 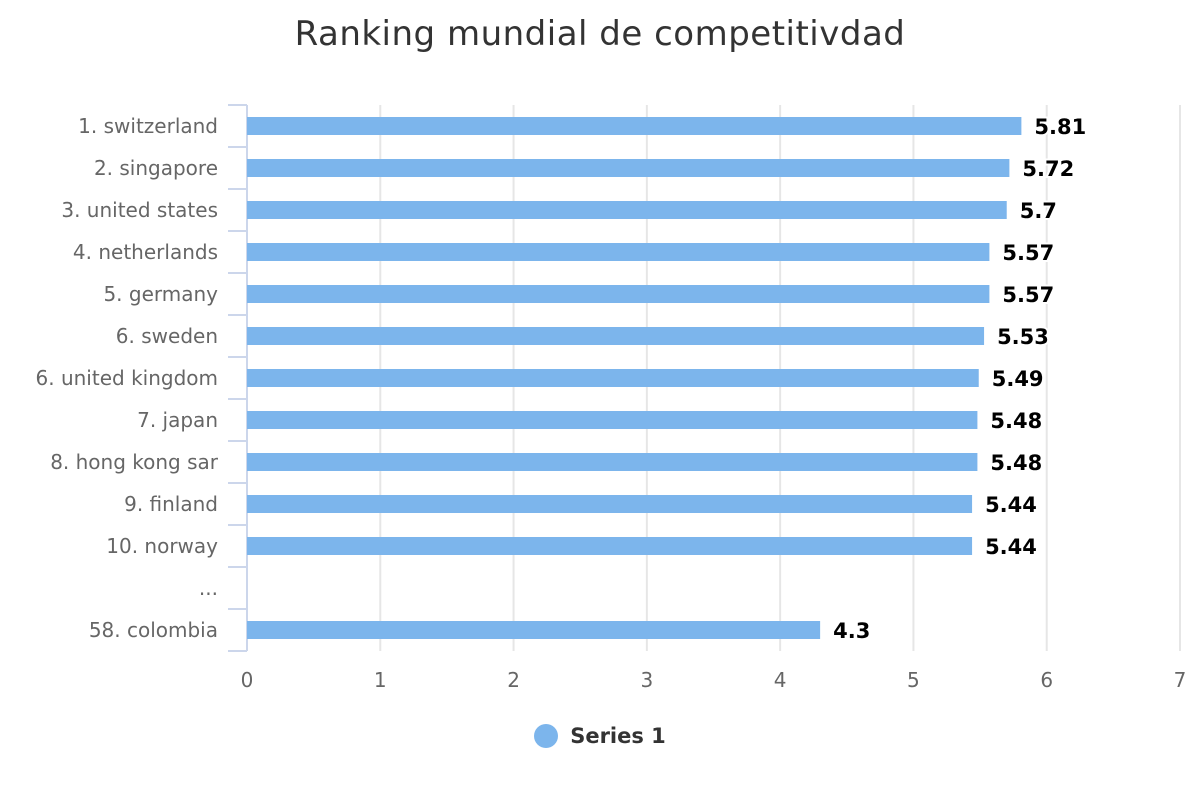 What do you see at coordinates (145, 252) in the screenshot?
I see `category-label: 4. netherlands` at bounding box center [145, 252].